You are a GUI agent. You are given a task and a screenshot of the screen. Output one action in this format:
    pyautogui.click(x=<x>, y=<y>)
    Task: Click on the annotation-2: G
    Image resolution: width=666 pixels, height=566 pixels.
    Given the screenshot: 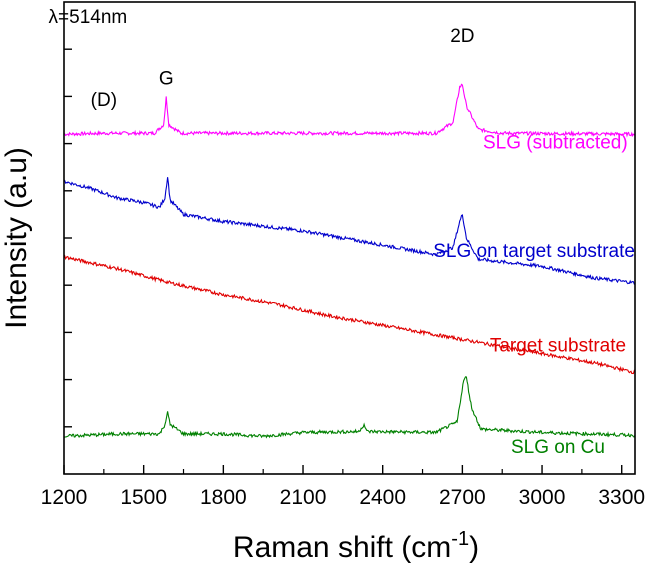 What is the action you would take?
    pyautogui.click(x=166, y=79)
    